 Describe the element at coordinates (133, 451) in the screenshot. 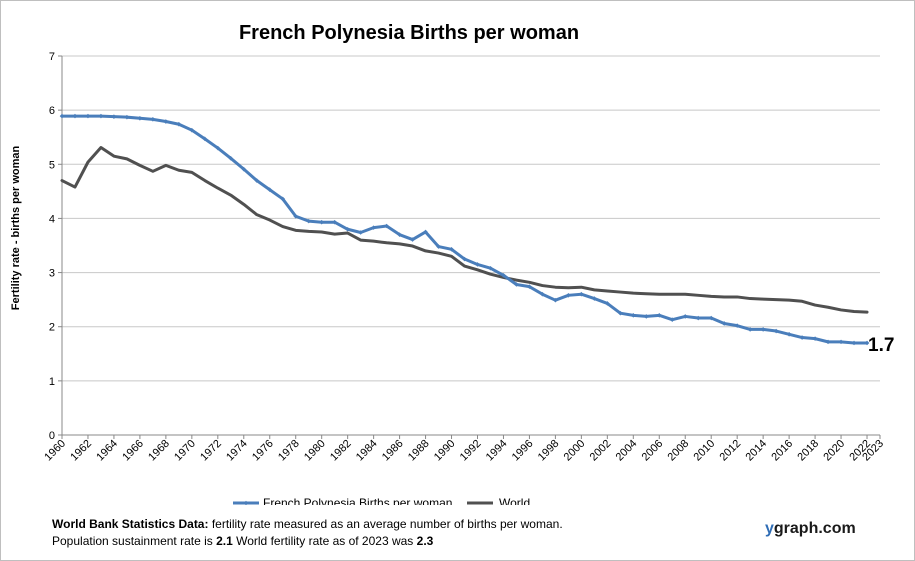

I see `x-tick-label: 1966` at that location.